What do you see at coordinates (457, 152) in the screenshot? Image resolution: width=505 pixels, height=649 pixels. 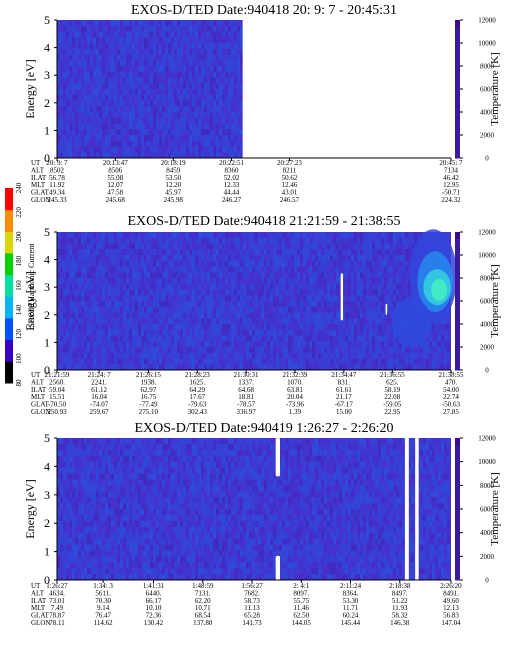 I see `colorbar-segment` at bounding box center [457, 152].